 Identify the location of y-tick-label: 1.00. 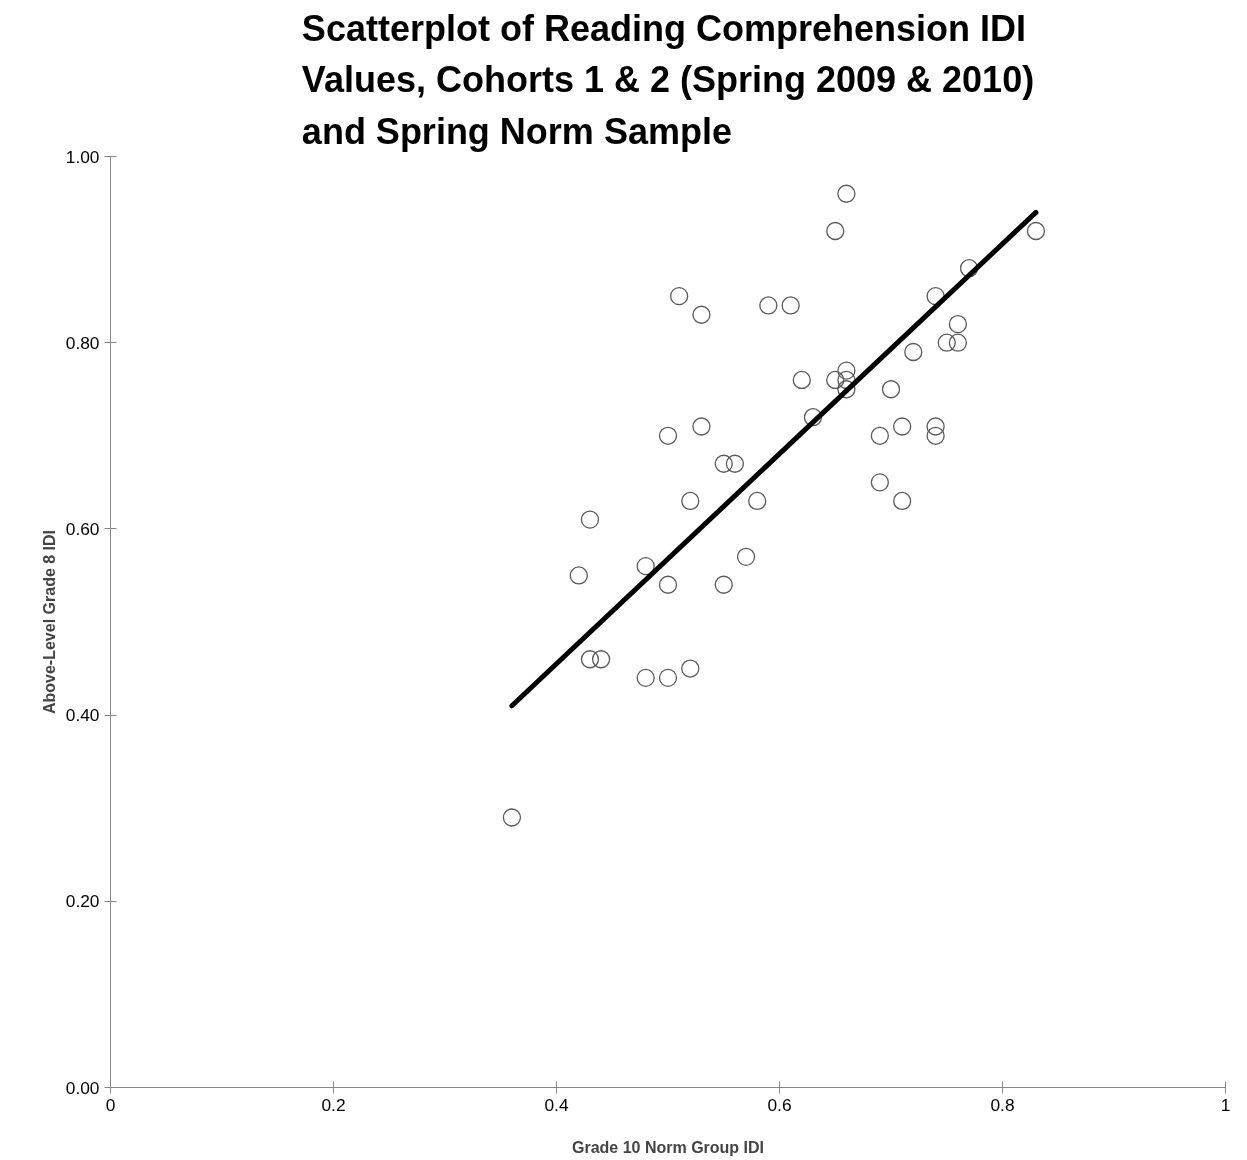
(82, 156).